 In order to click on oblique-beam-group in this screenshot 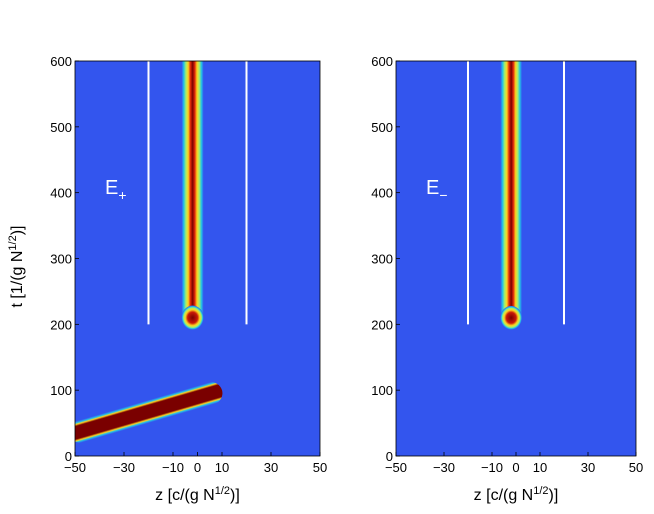, I will do `click(149, 412)`.